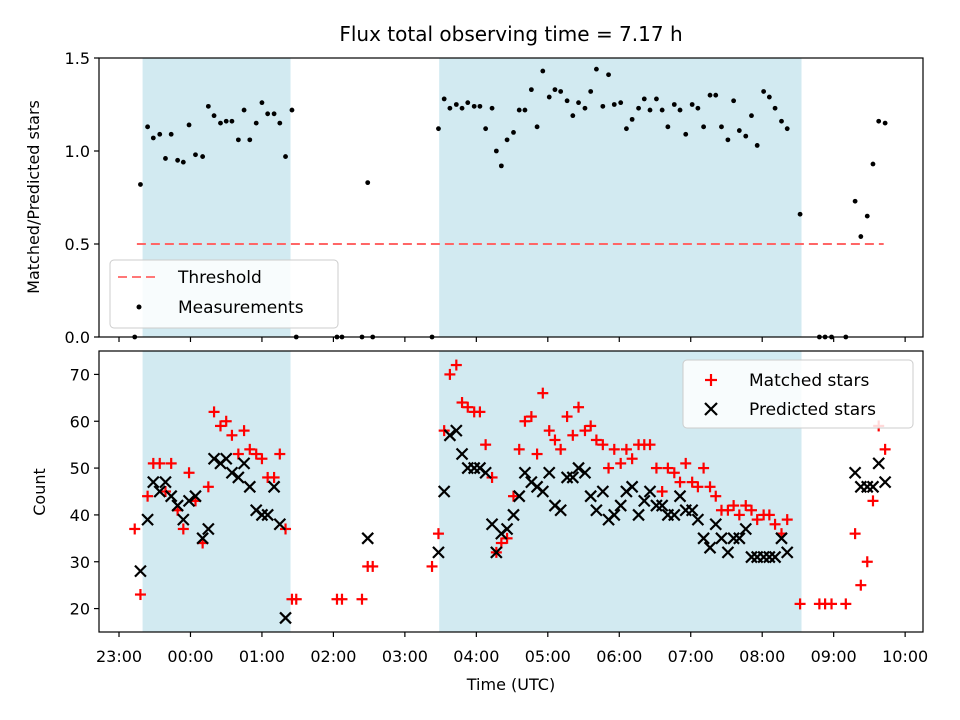  What do you see at coordinates (77, 151) in the screenshot?
I see `y-tick-label: 1.0` at bounding box center [77, 151].